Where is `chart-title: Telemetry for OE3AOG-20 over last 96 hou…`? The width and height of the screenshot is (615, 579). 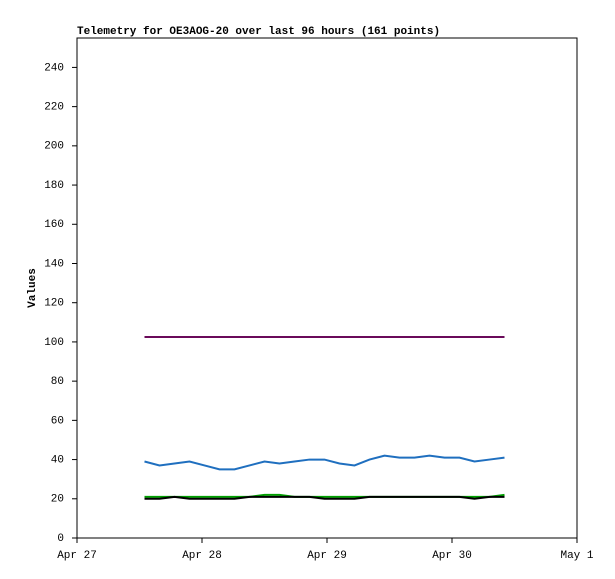 chart-title: Telemetry for OE3AOG-20 over last 96 hou… is located at coordinates (258, 32).